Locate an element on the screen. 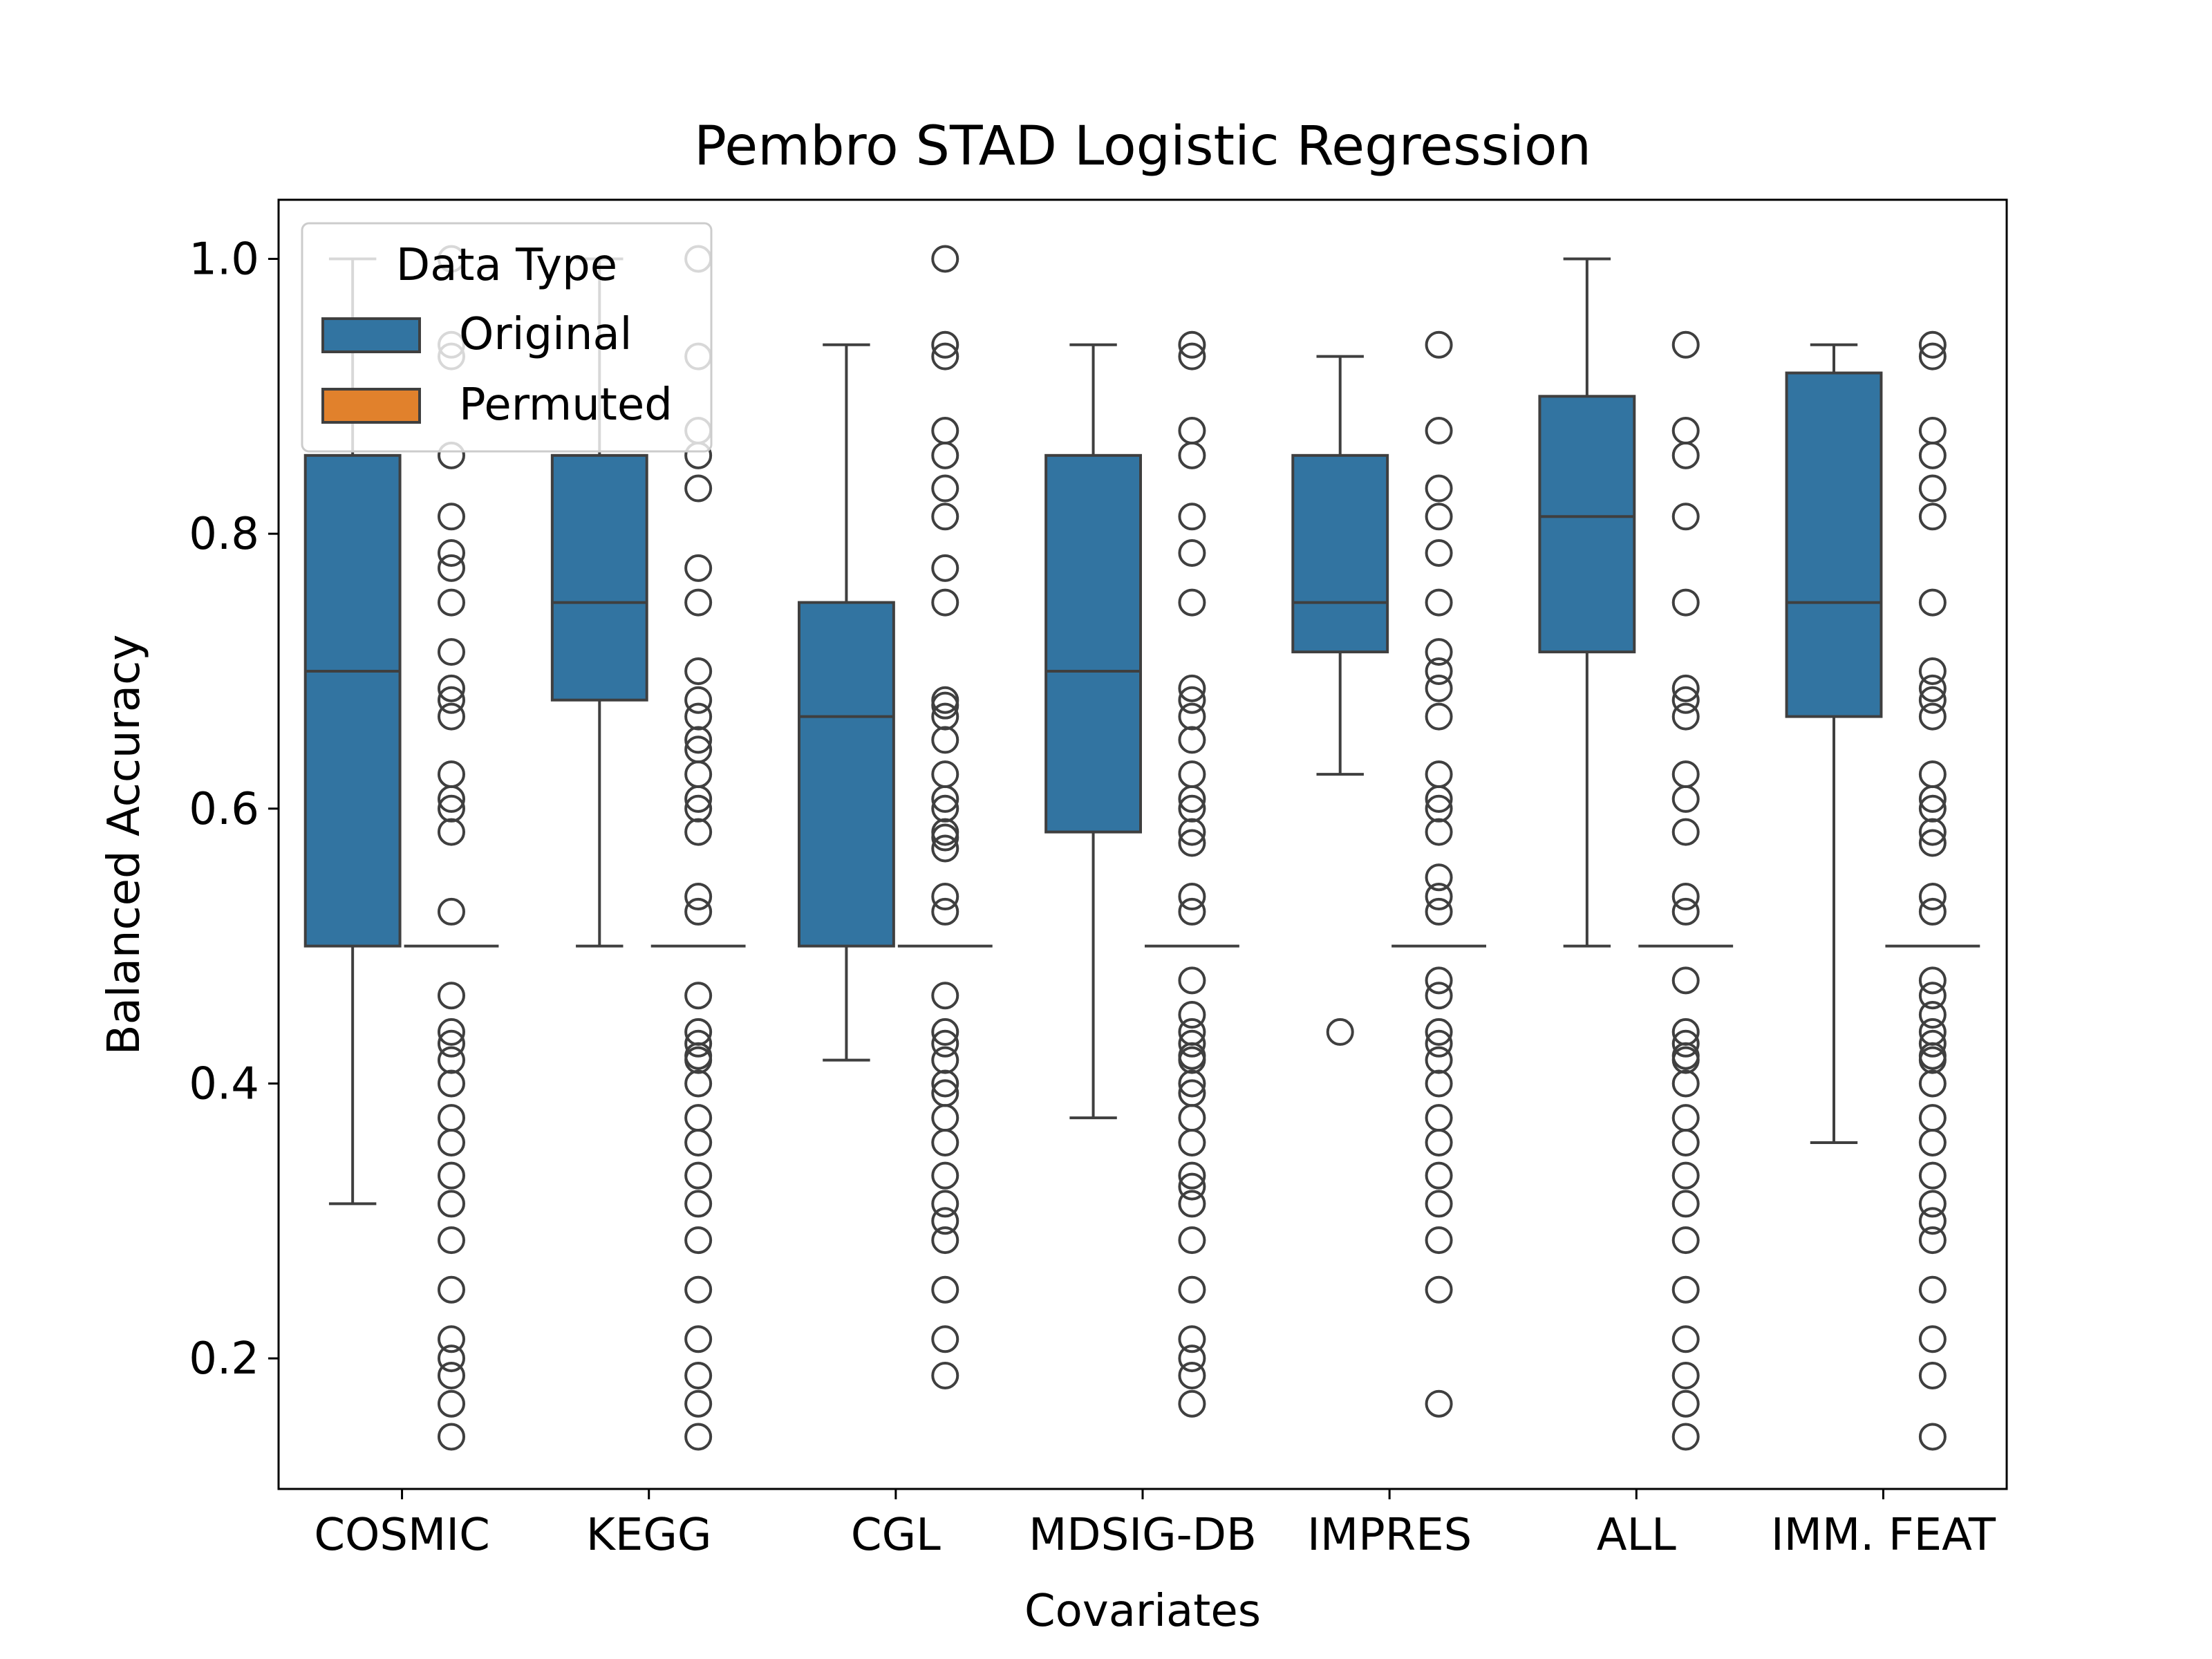  x-tick-label: CGL is located at coordinates (896, 1535).